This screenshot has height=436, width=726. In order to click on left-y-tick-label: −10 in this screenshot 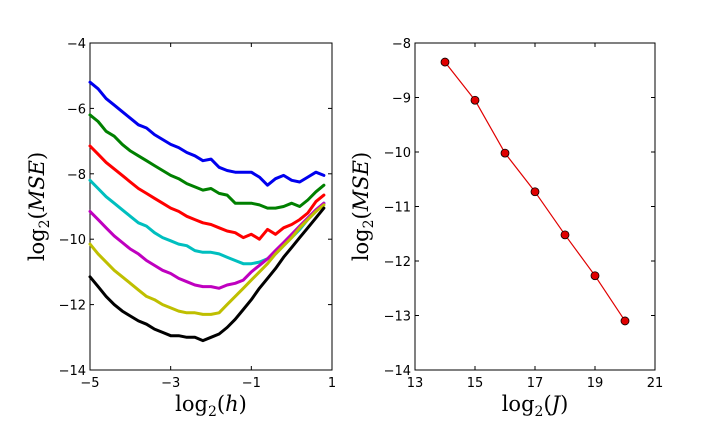, I will do `click(72, 240)`.